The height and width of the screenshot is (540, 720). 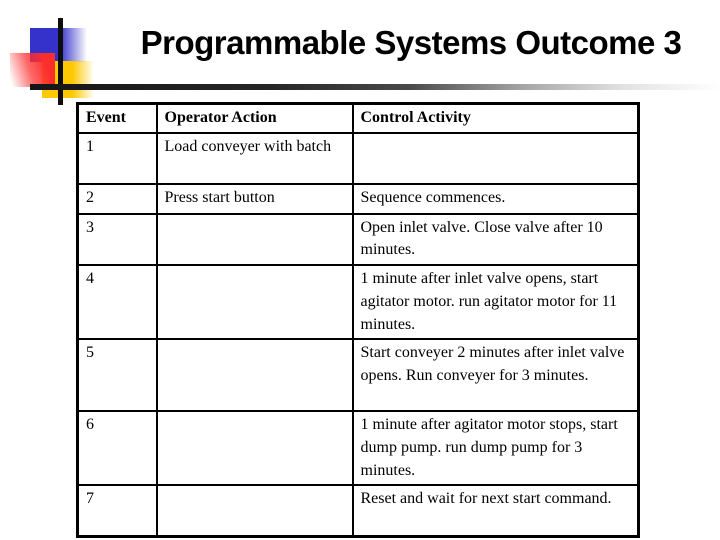 I want to click on column-header-control-activity: Control Activity, so click(x=495, y=118).